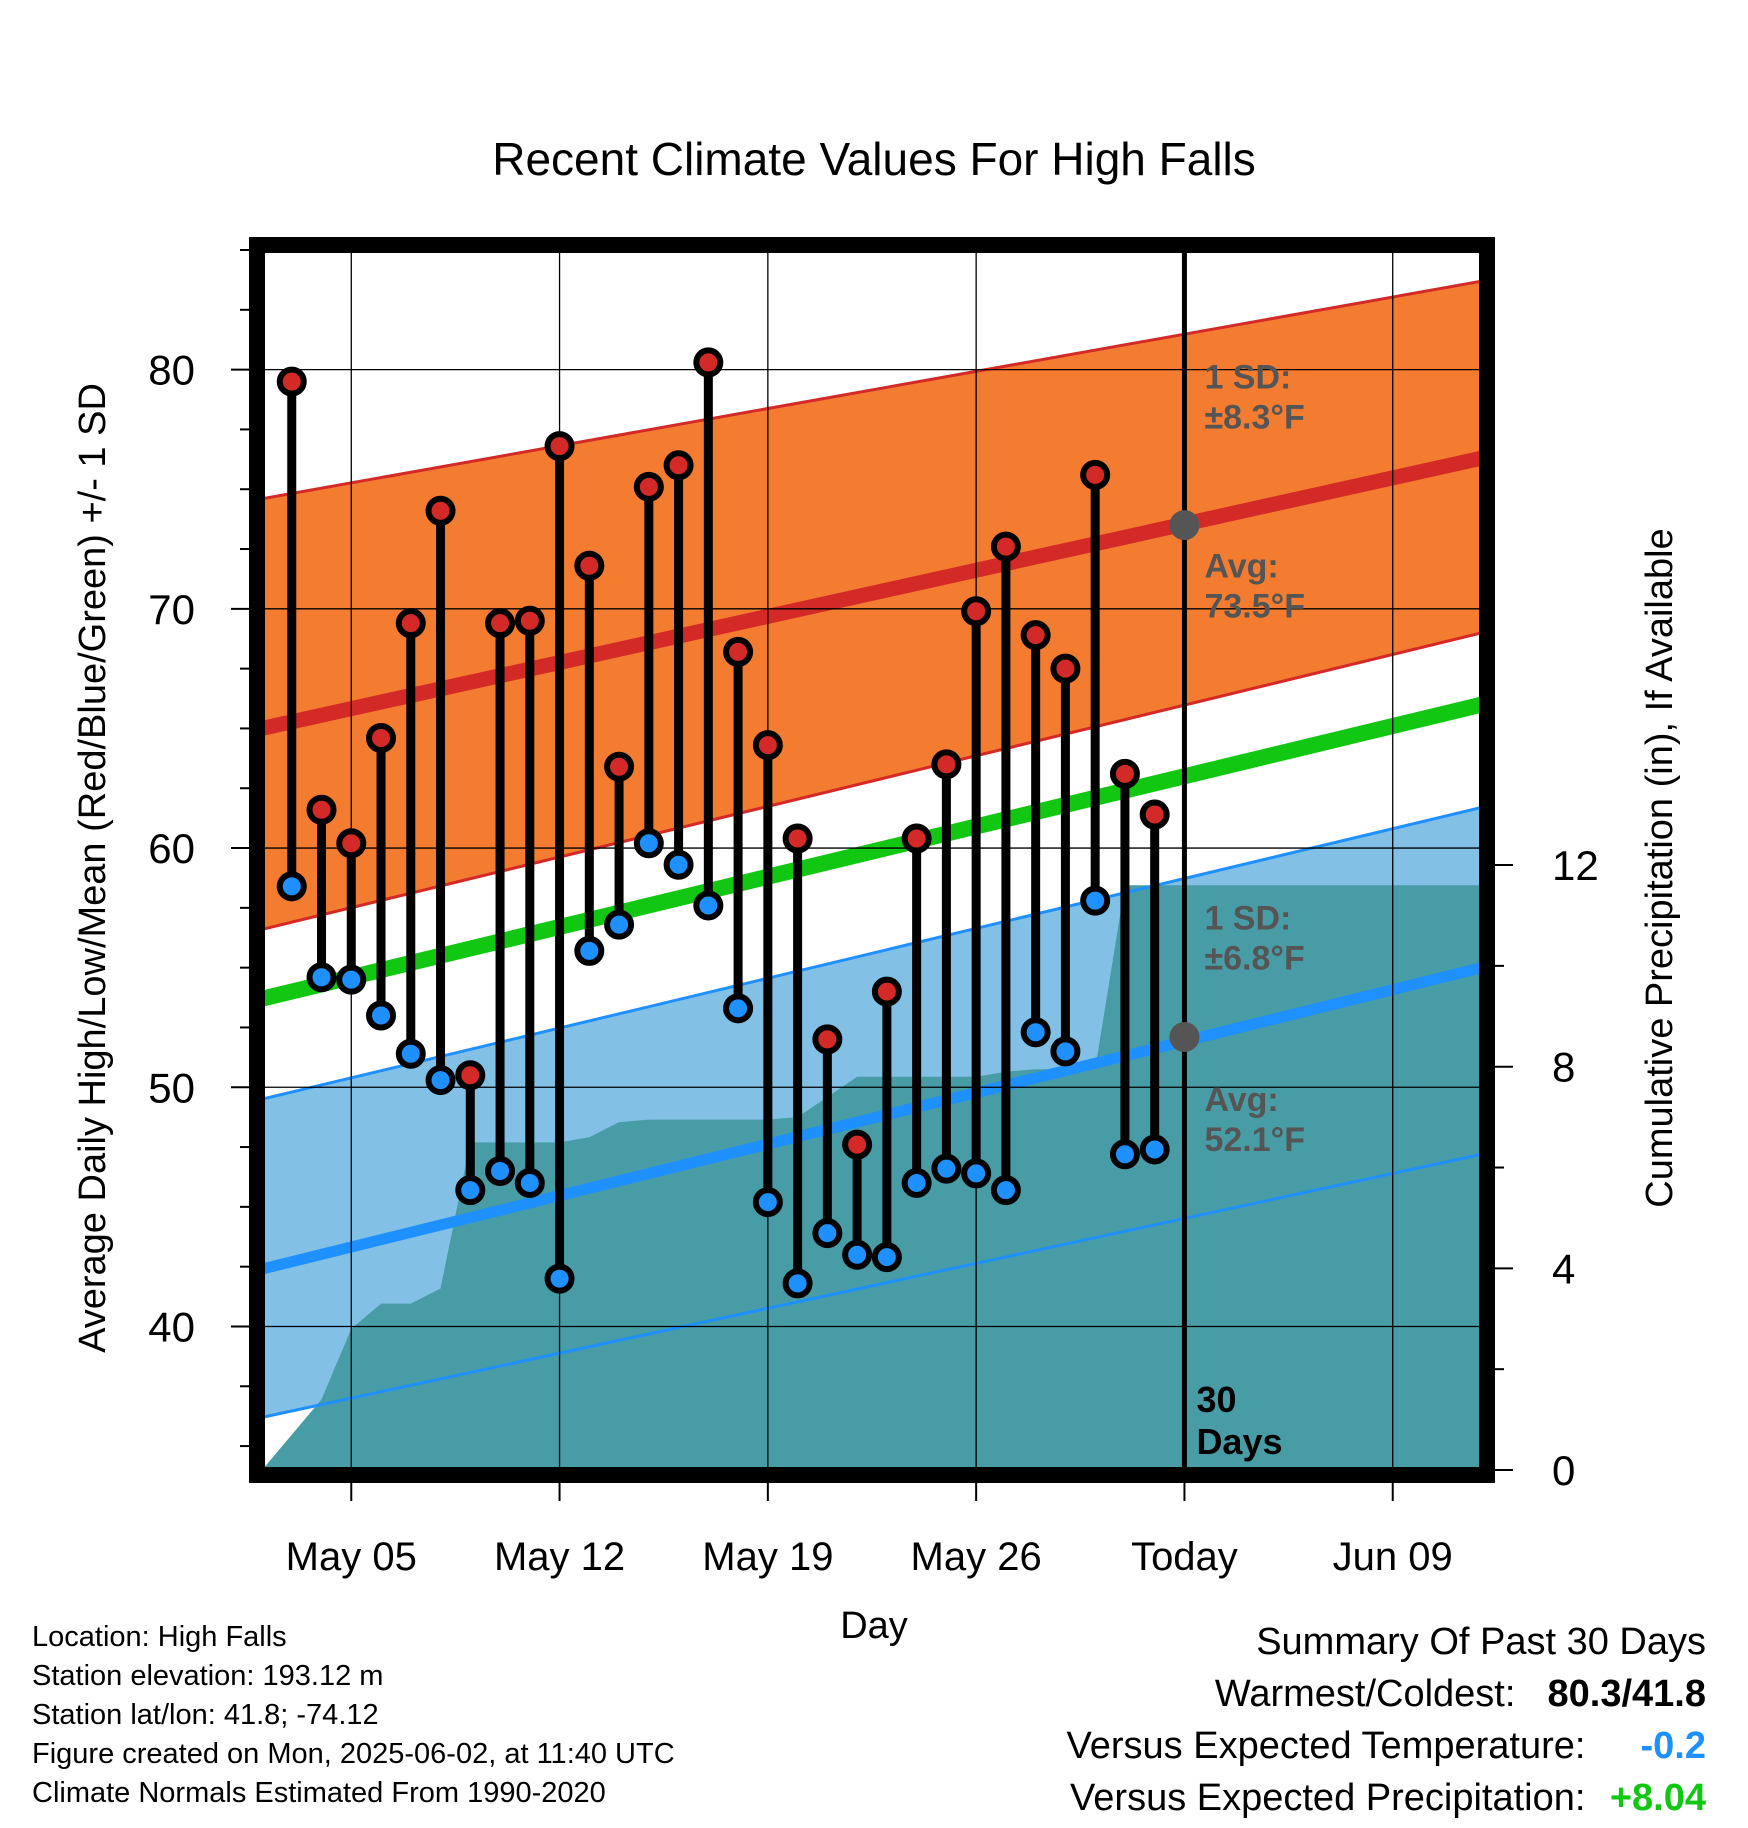 This screenshot has height=1828, width=1748. Describe the element at coordinates (872, 1118) in the screenshot. I see `low-avg-line` at that location.